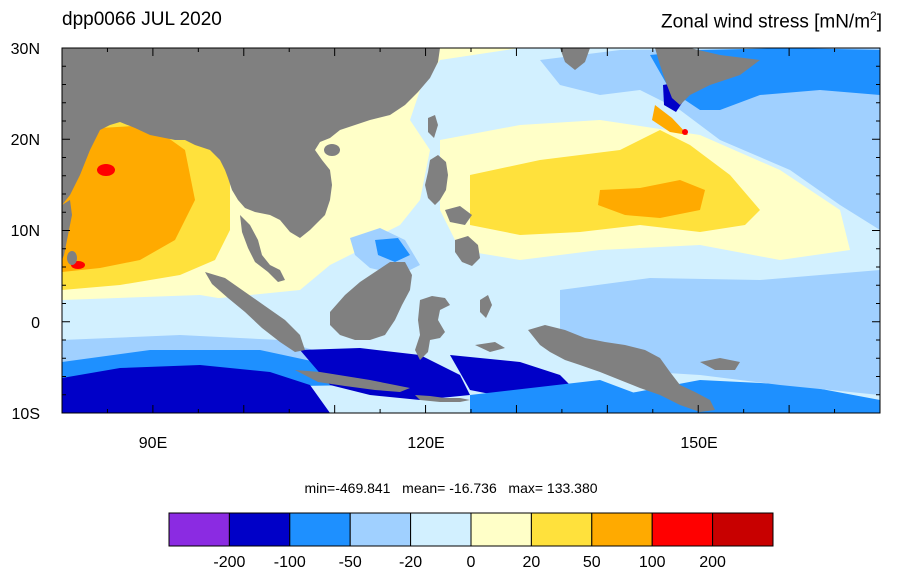 Image resolution: width=902 pixels, height=576 pixels. I want to click on y-tick-label-20n: 20N, so click(25, 140).